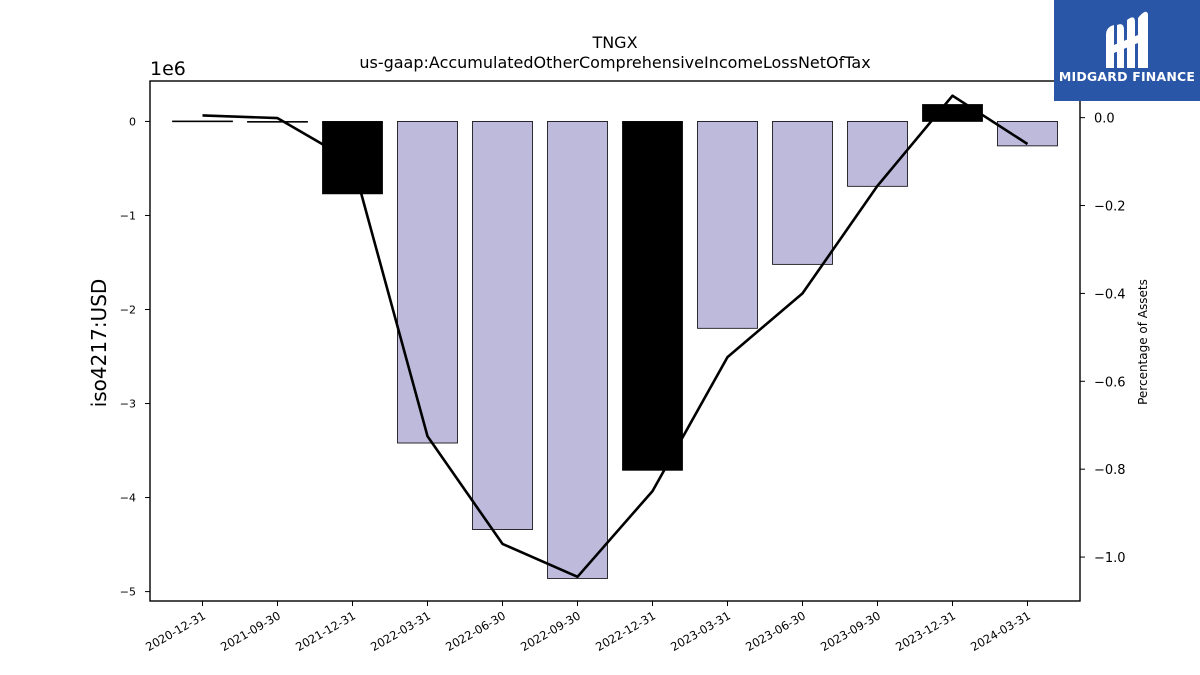  Describe the element at coordinates (475, 631) in the screenshot. I see `x-tick-label: 2022-06-30` at that location.